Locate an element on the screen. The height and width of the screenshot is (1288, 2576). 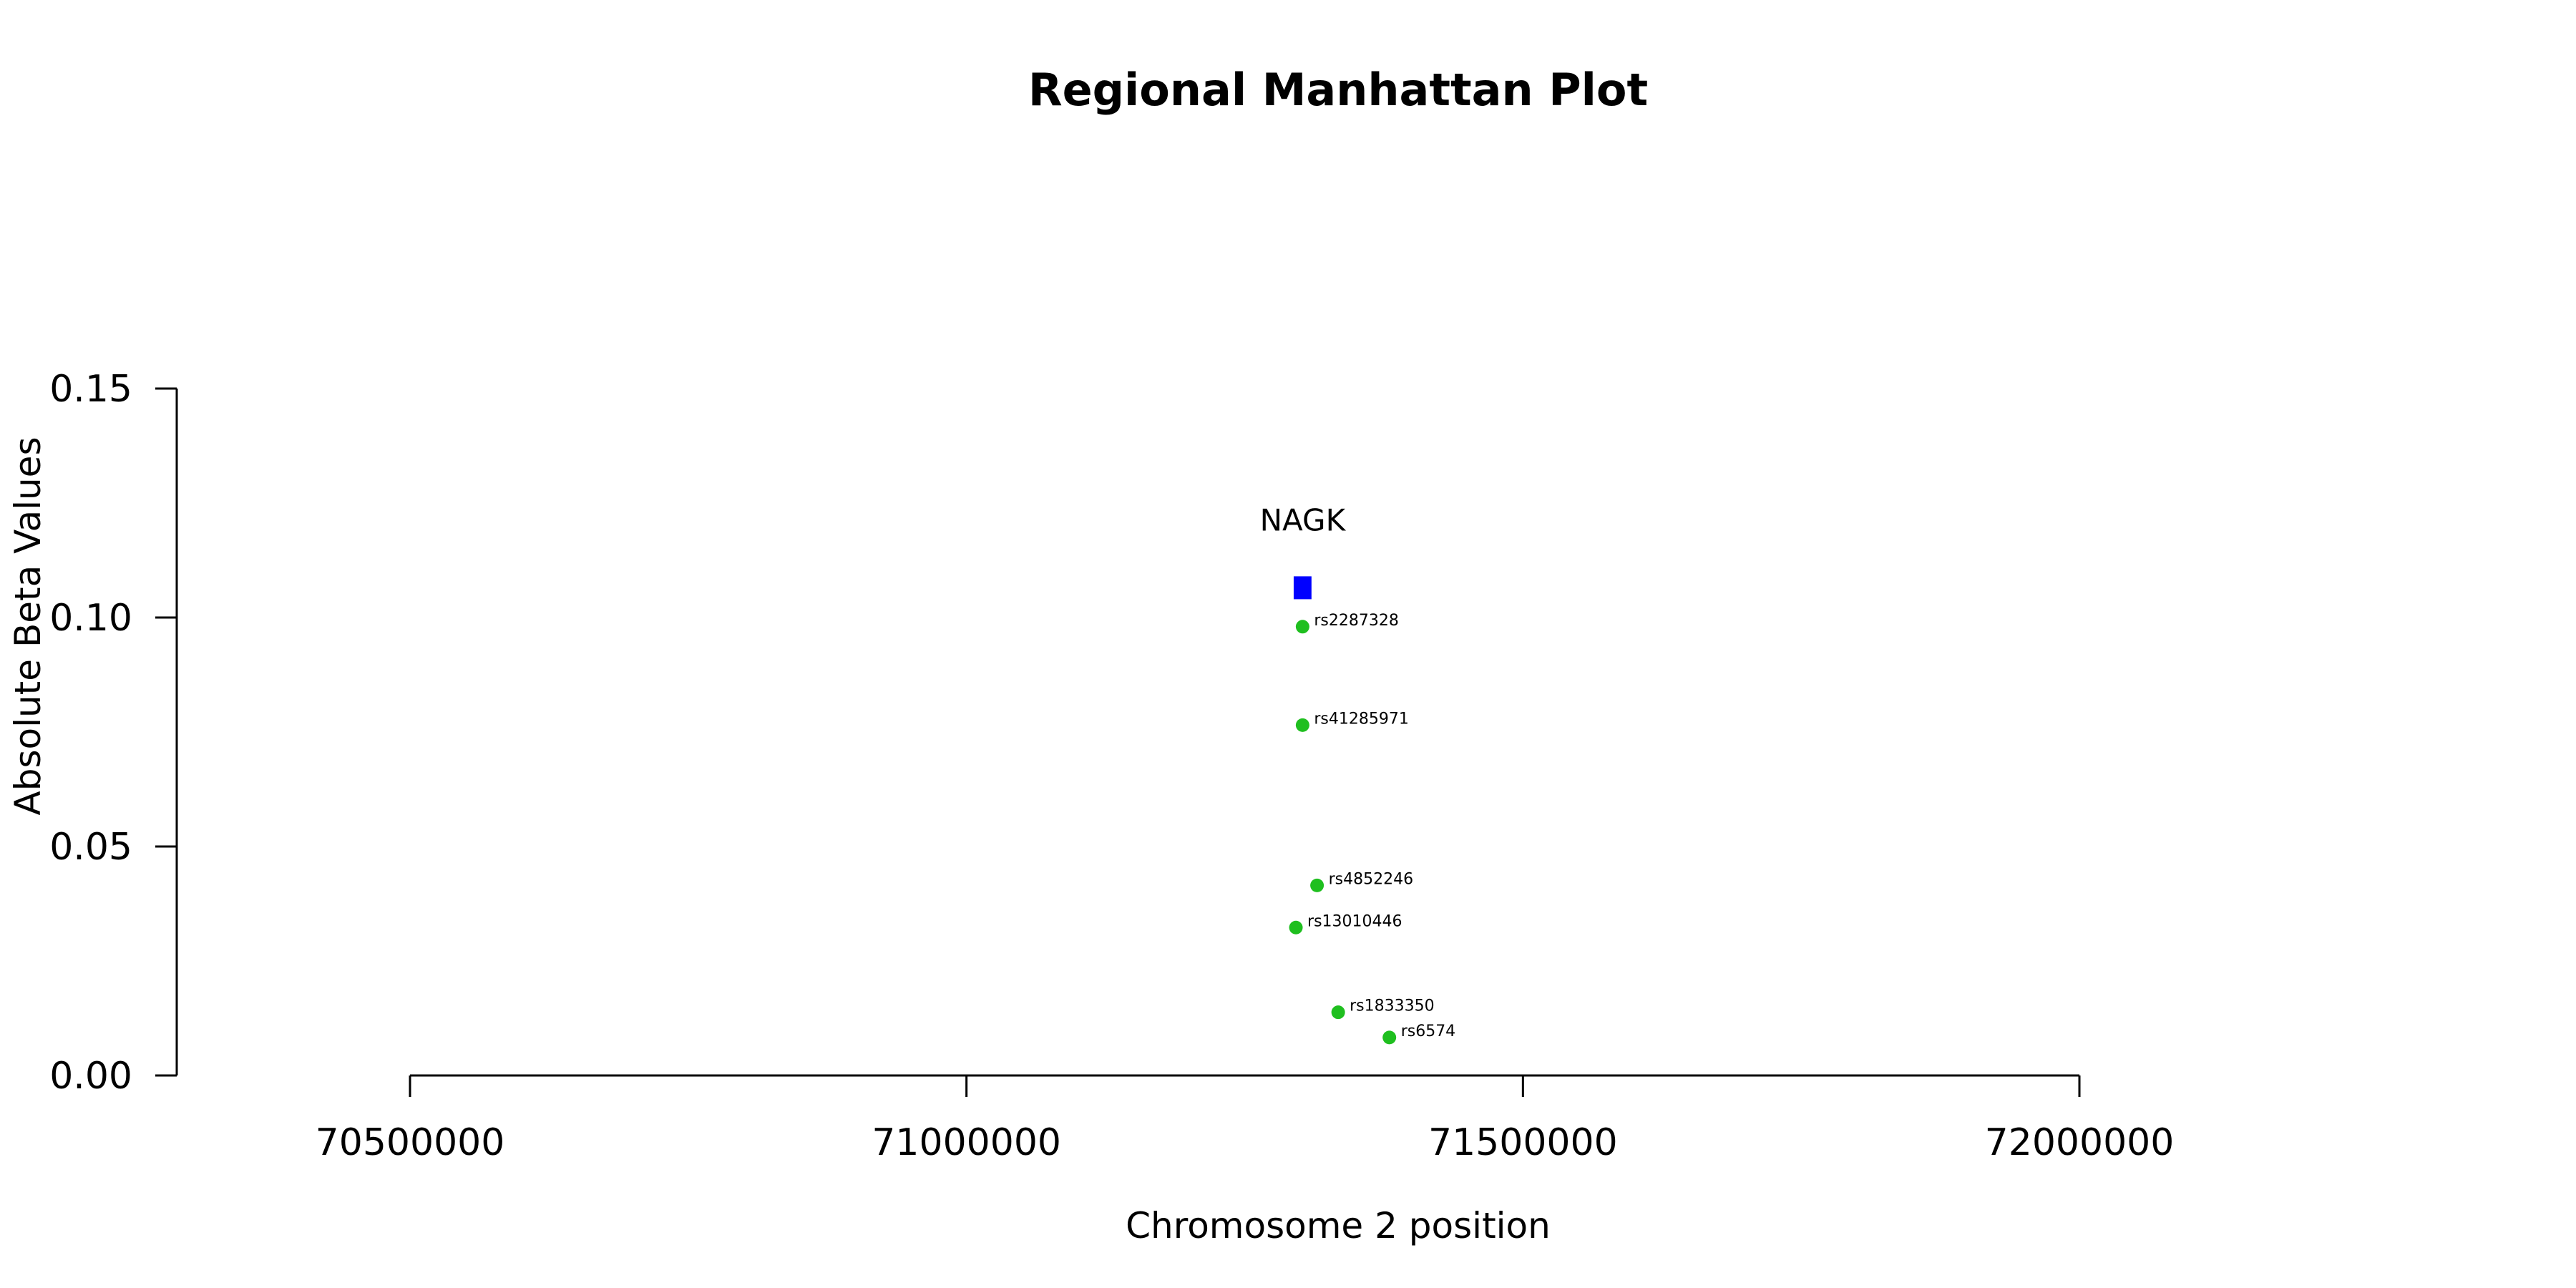
y-tick-label: 0.10 is located at coordinates (90, 618).